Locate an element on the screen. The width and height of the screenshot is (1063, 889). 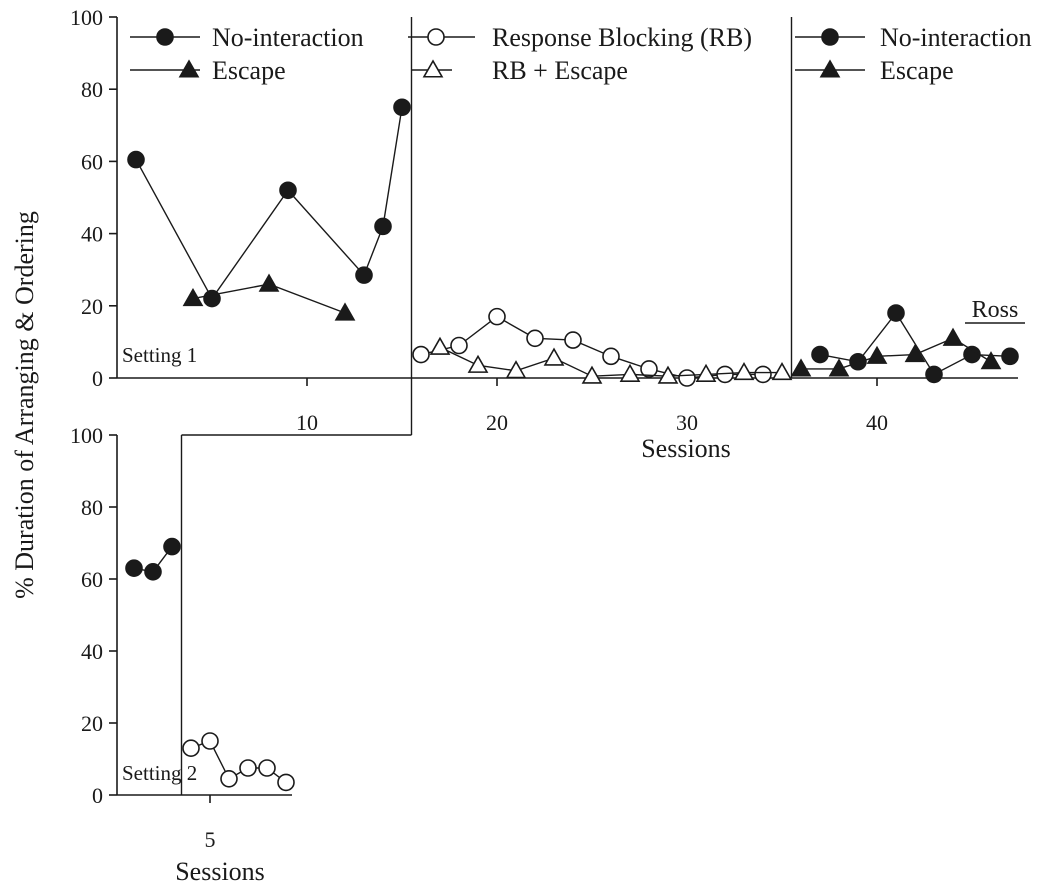
top-panel-y-tick-label: 100 is located at coordinates (86, 17).